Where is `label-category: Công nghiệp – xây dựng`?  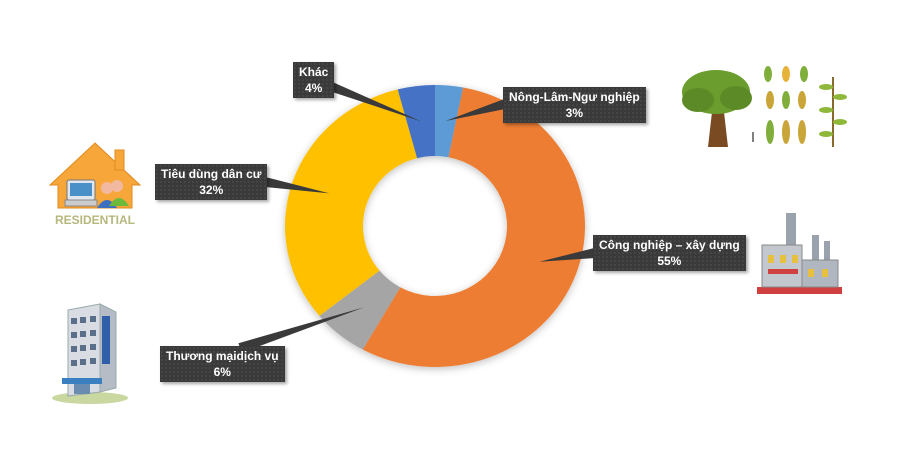 label-category: Công nghiệp – xây dựng is located at coordinates (669, 245).